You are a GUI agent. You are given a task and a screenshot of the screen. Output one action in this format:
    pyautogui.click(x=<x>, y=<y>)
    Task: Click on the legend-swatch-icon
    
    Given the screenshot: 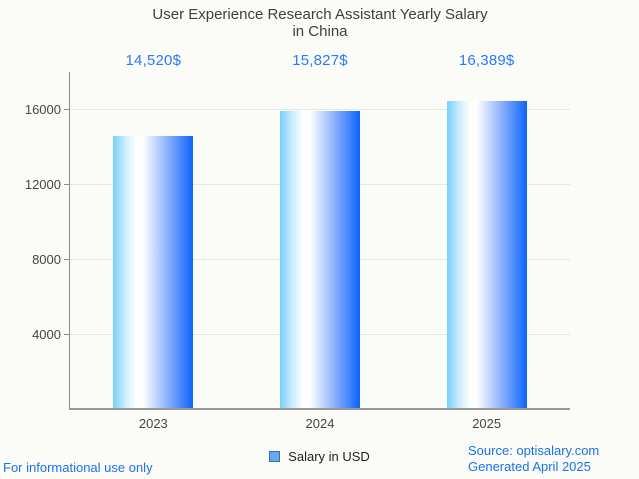 What is the action you would take?
    pyautogui.click(x=275, y=456)
    